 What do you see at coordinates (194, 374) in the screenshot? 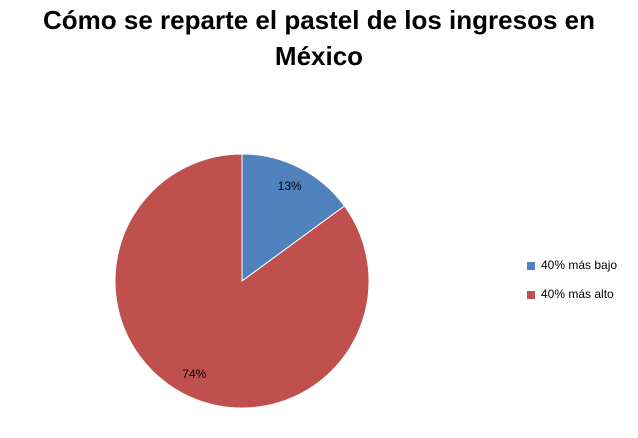
I see `data-label: 74%` at bounding box center [194, 374].